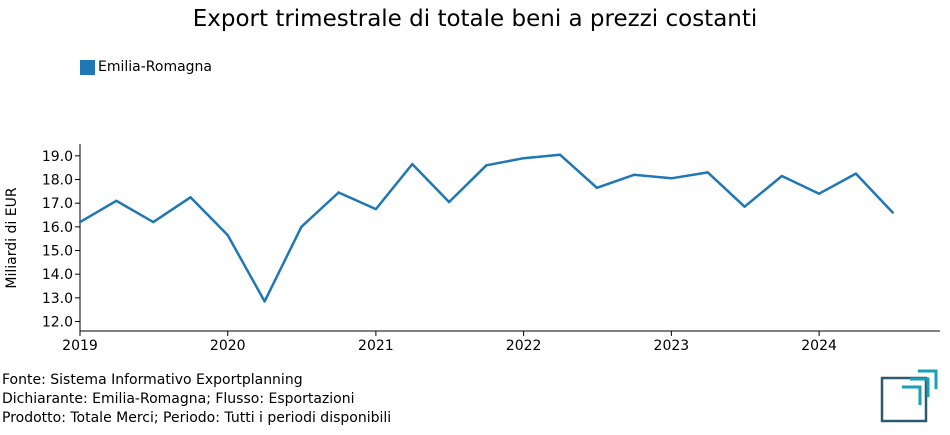 Image resolution: width=950 pixels, height=435 pixels. I want to click on y-tick-label: 17.0, so click(57, 204).